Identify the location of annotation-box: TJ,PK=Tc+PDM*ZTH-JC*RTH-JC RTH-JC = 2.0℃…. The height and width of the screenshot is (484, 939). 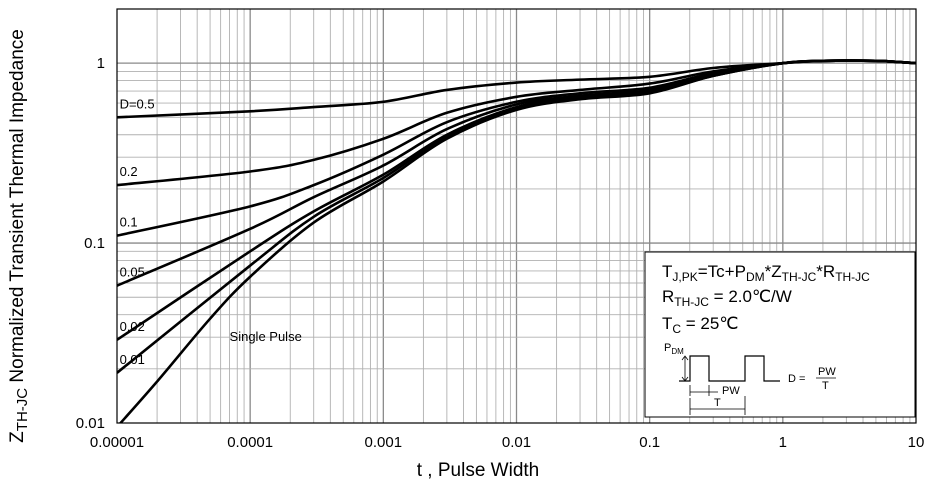
(780, 334).